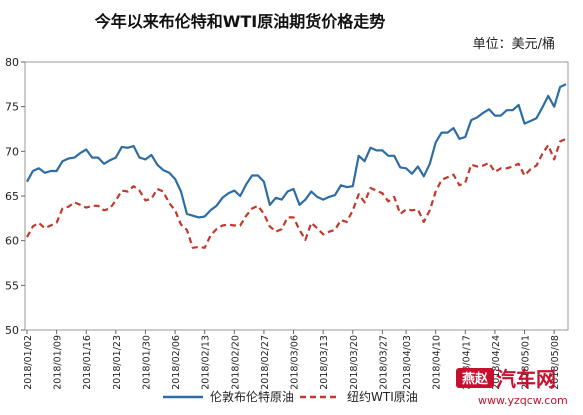 Image resolution: width=583 pixels, height=415 pixels. I want to click on x-tick-label: 2018/03/13, so click(324, 362).